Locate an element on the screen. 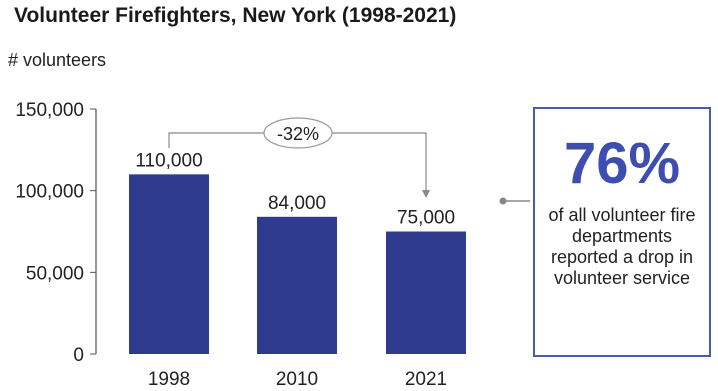 The image size is (718, 391). y-tick-label: 0 is located at coordinates (78, 355).